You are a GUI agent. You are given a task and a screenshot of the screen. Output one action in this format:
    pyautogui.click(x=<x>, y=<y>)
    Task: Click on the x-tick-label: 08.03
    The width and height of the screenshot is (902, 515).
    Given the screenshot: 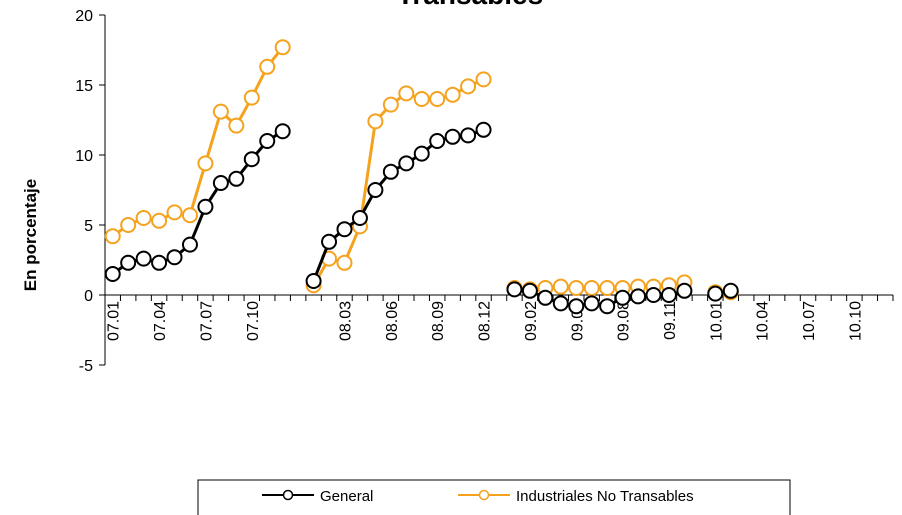 What is the action you would take?
    pyautogui.click(x=345, y=321)
    